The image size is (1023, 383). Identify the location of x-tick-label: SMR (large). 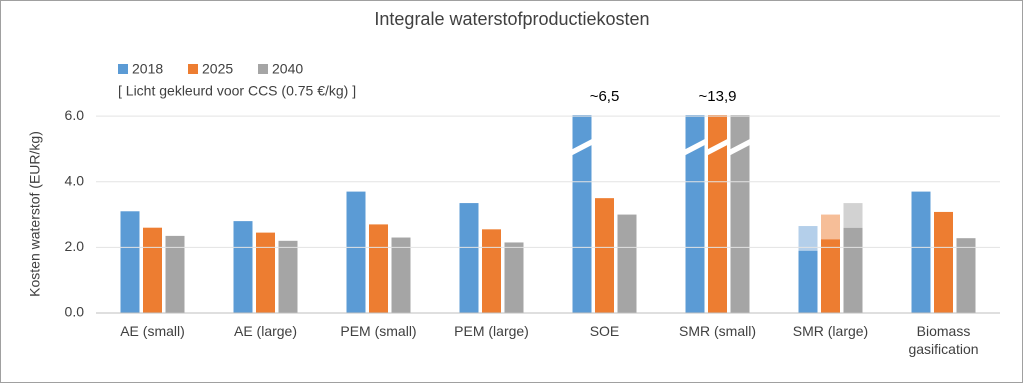
(830, 331).